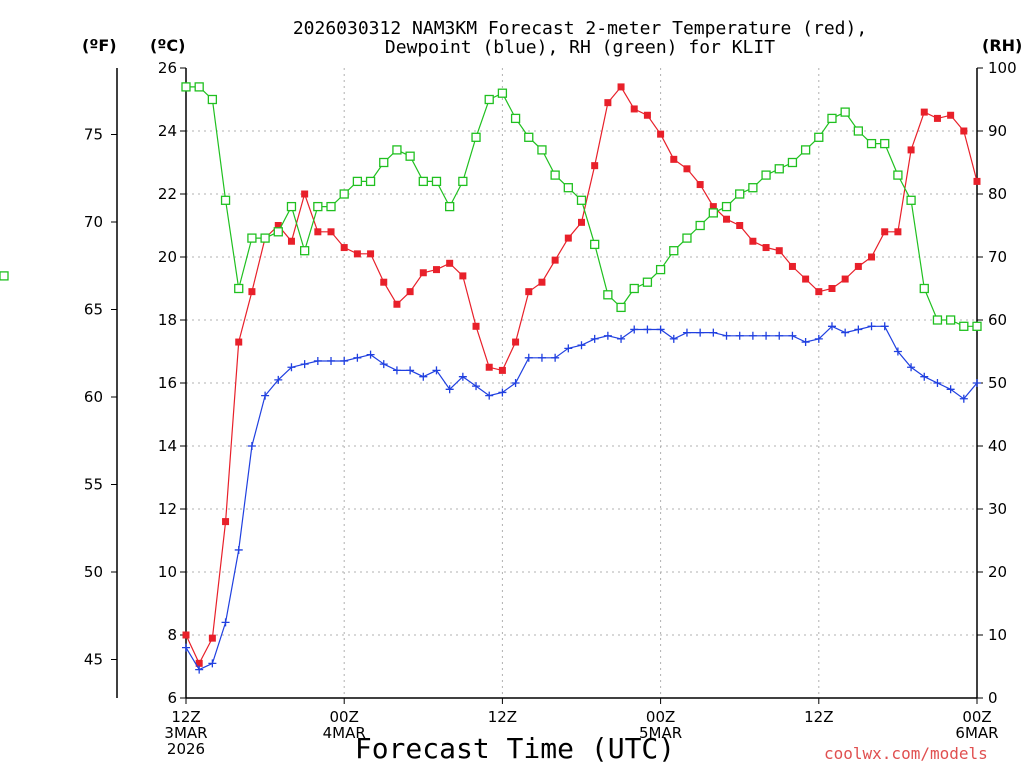 This screenshot has height=768, width=1024. What do you see at coordinates (997, 194) in the screenshot?
I see `rh-tick-label: 80` at bounding box center [997, 194].